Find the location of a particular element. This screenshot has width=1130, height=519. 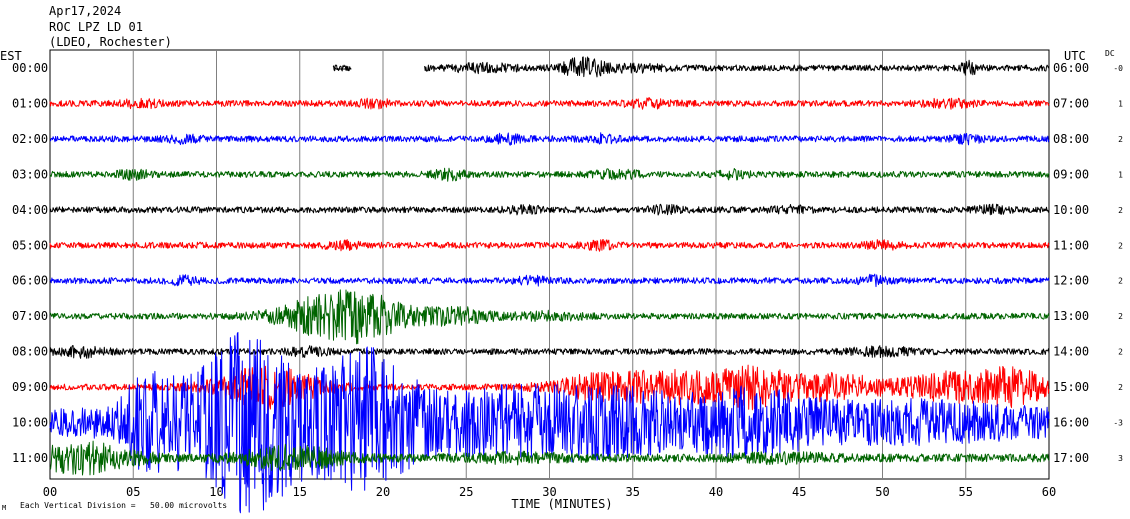

x-tick-label-00: 00 is located at coordinates (50, 492).